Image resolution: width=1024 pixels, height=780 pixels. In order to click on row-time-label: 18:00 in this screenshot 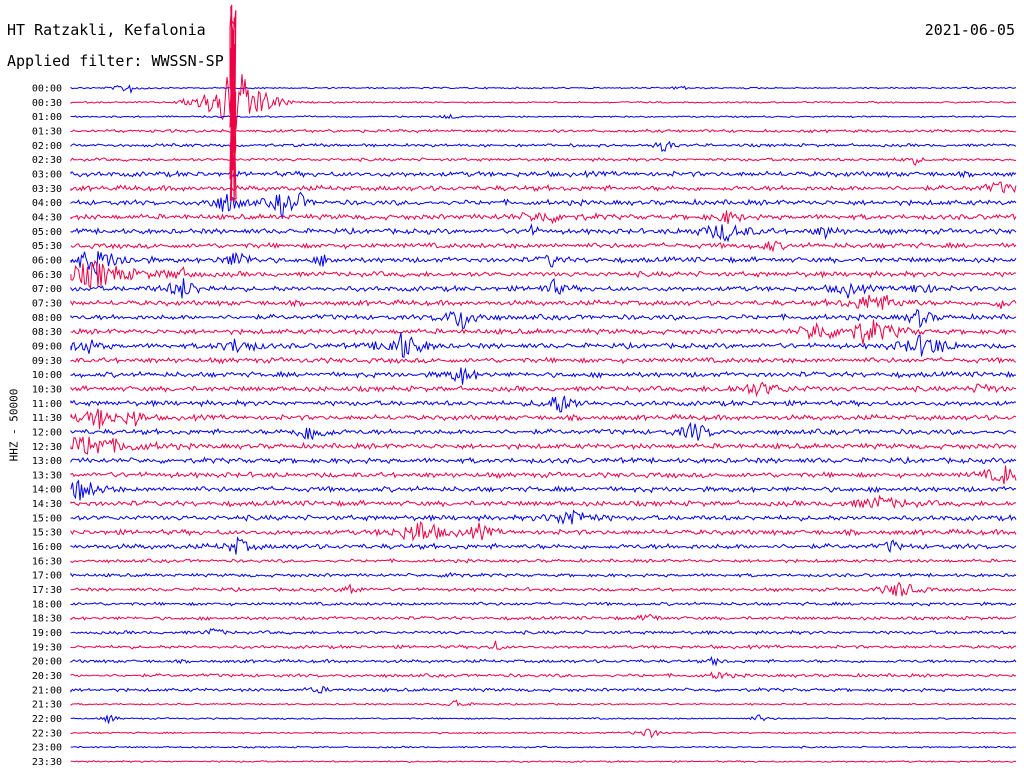, I will do `click(47, 604)`.